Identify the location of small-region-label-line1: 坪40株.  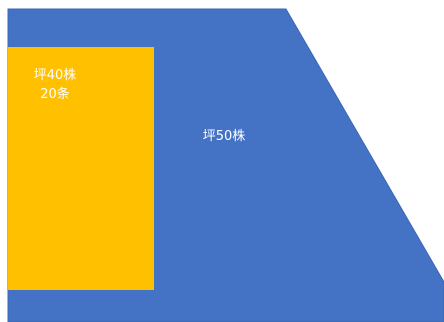
(55, 75).